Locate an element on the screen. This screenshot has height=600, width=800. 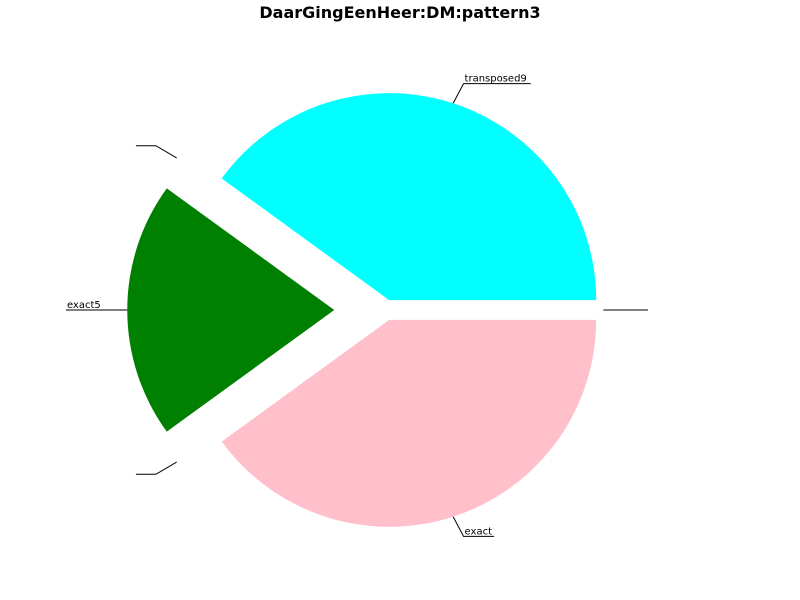
leader-line-exact is located at coordinates (473, 526).